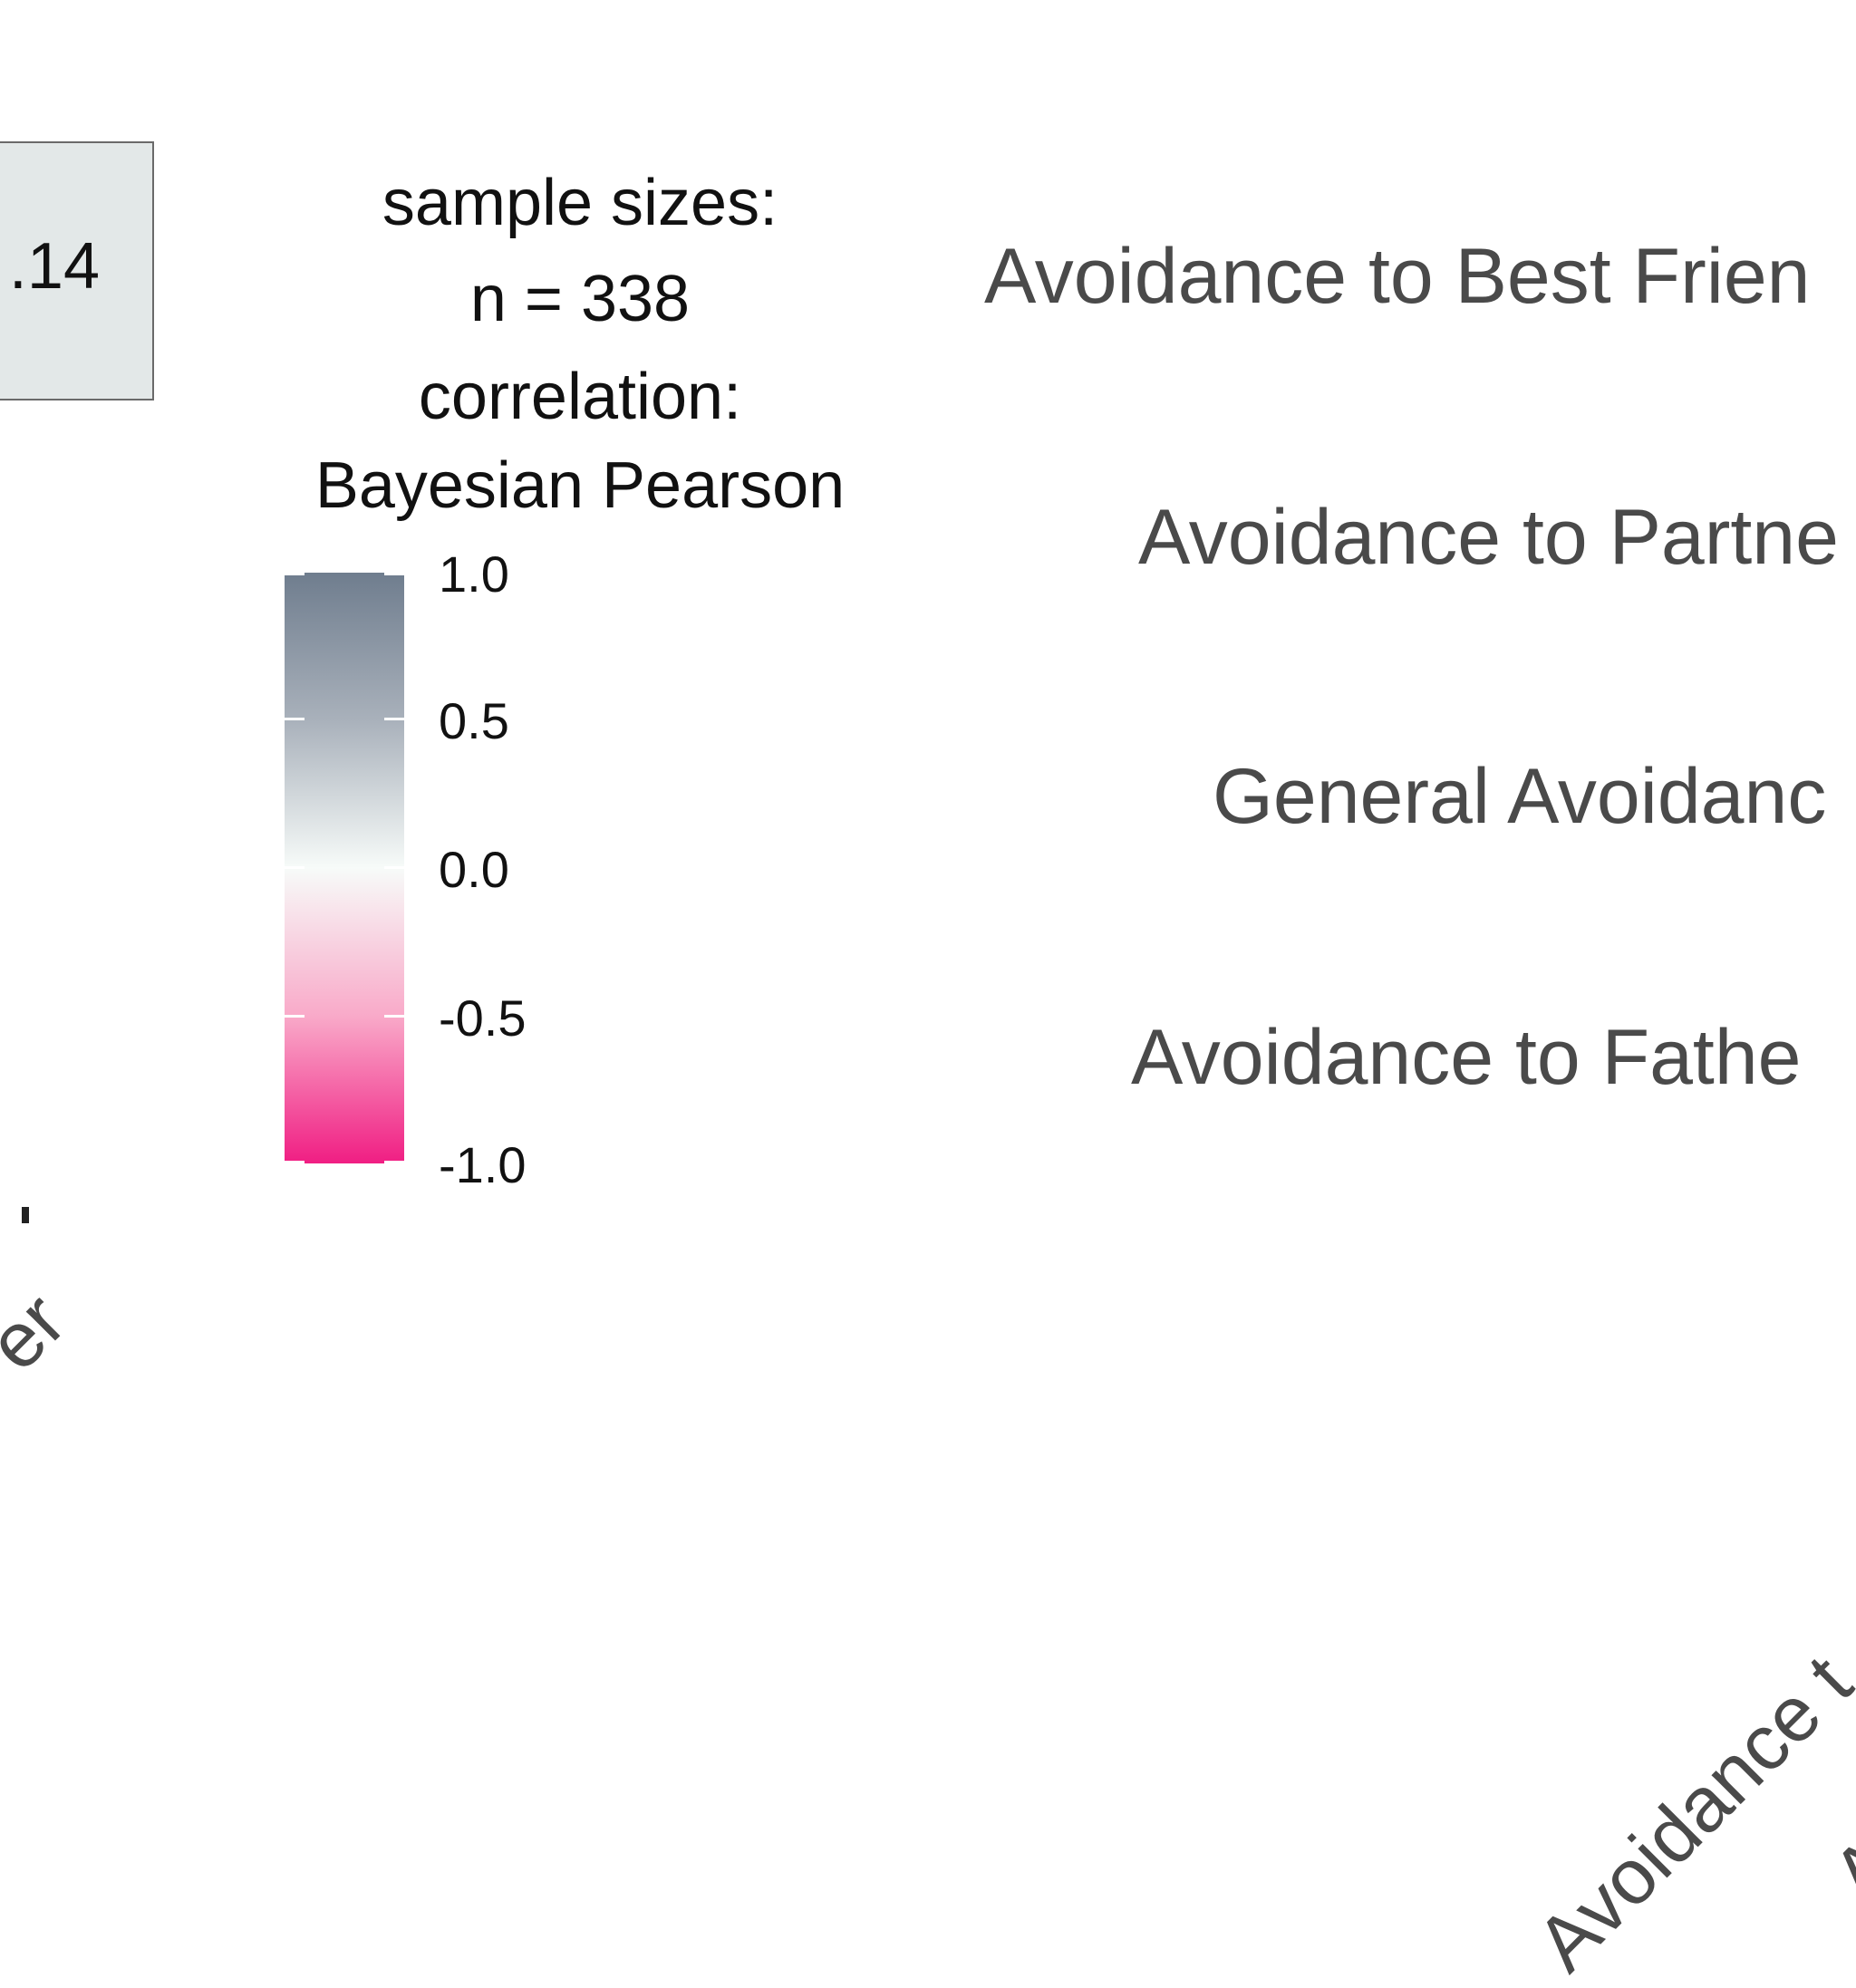  I want to click on colorbar-tick-label: 1.0, so click(474, 574).